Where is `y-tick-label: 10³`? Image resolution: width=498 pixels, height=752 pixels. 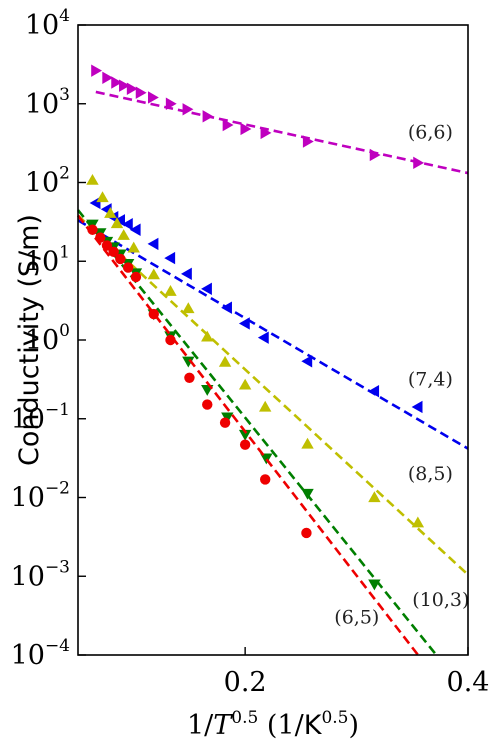
y-tick-label: 10³ is located at coordinates (47, 102).